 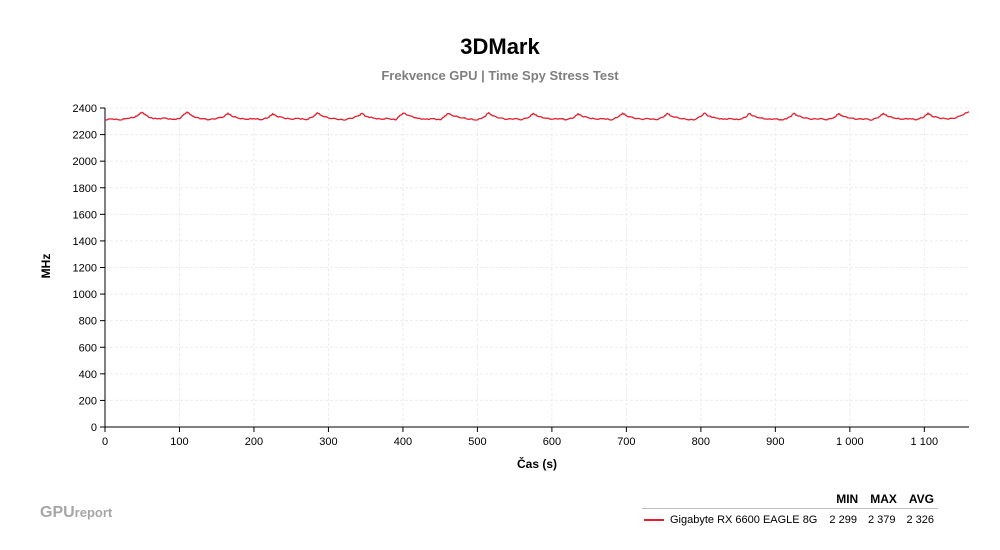 I want to click on gpureport-logo: GPUreport, so click(x=76, y=513).